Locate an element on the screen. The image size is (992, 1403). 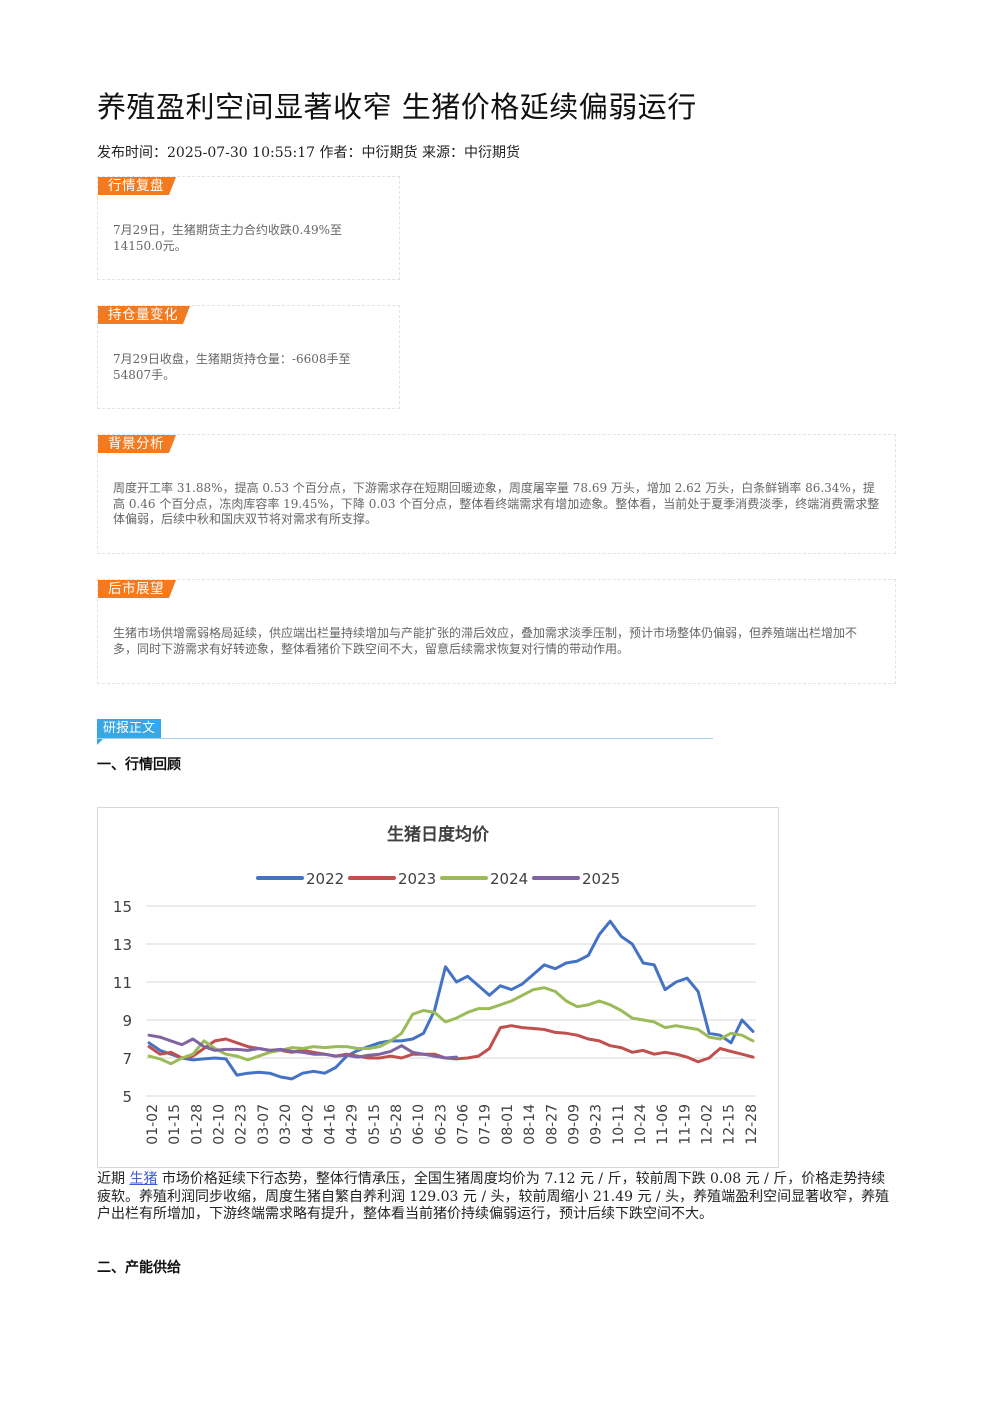
legend-label-2024: 2024 is located at coordinates (509, 879).